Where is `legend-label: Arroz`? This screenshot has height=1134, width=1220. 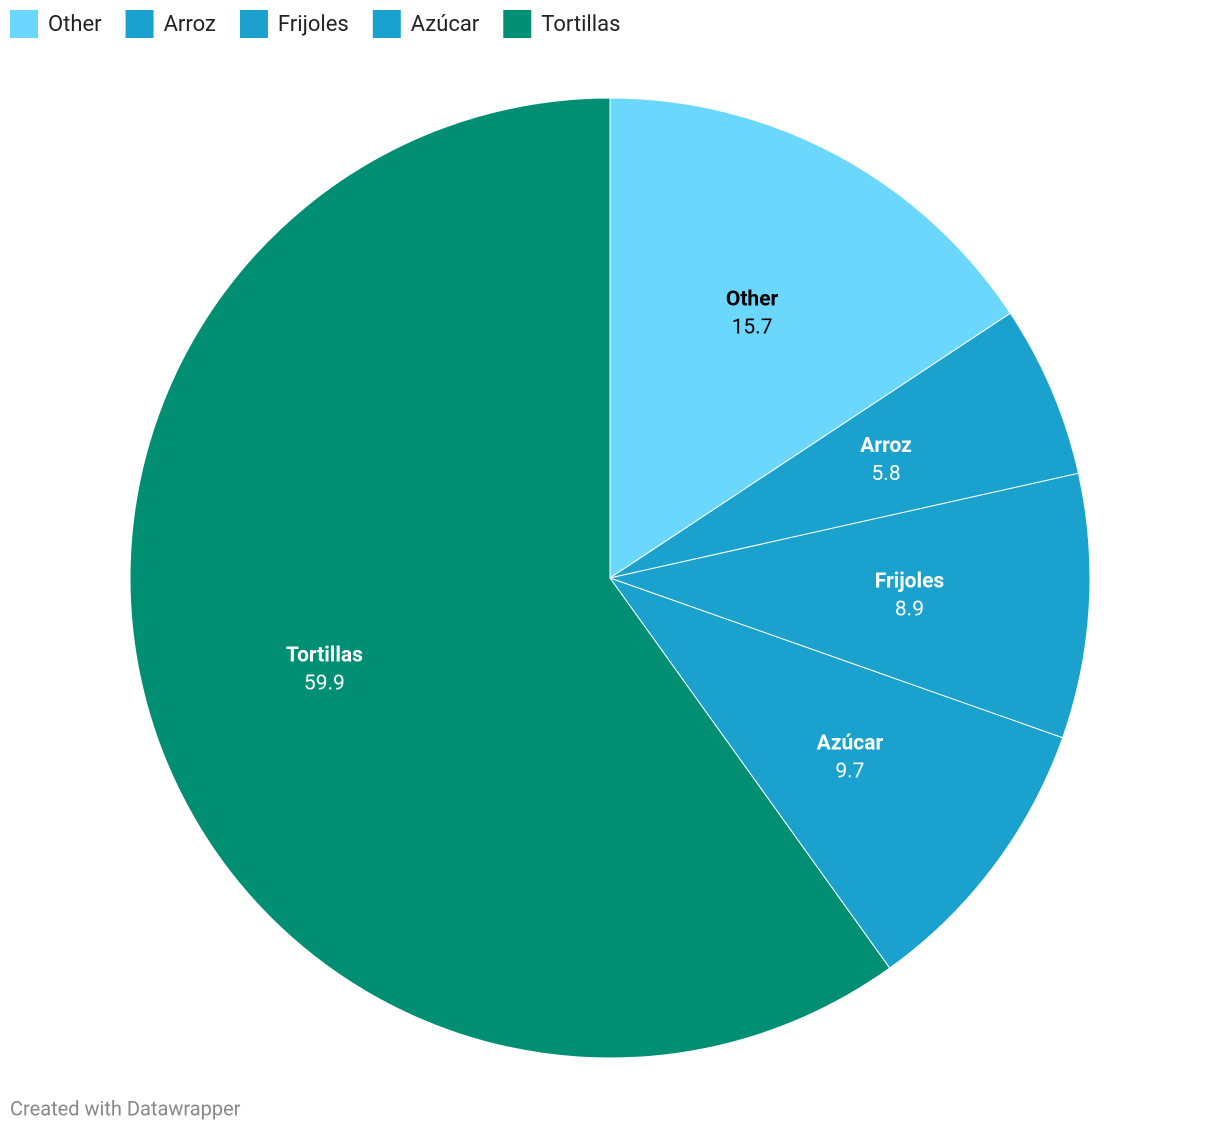 legend-label: Arroz is located at coordinates (190, 24).